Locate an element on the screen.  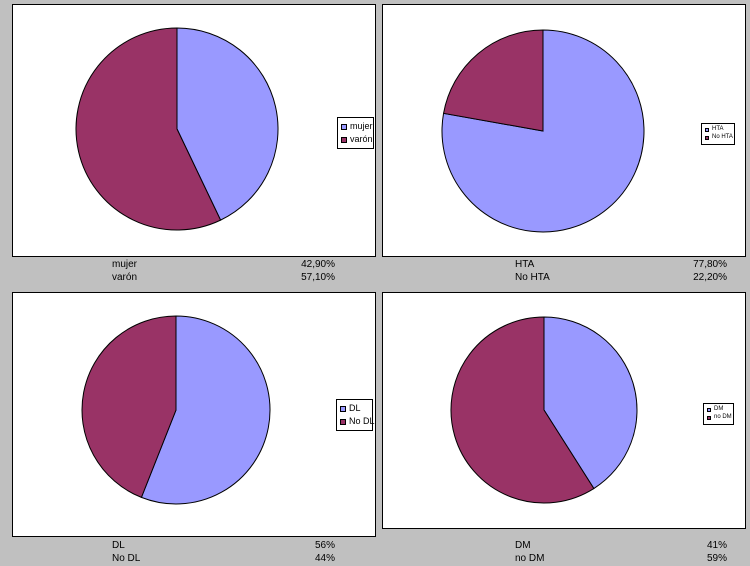
legend-entry: No HTA is located at coordinates (719, 138).